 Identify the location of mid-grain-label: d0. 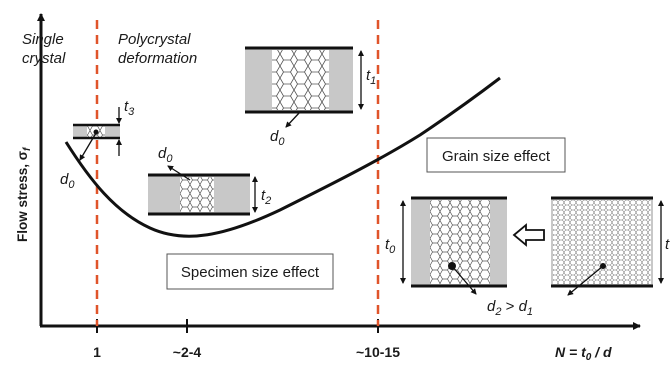
(165, 155).